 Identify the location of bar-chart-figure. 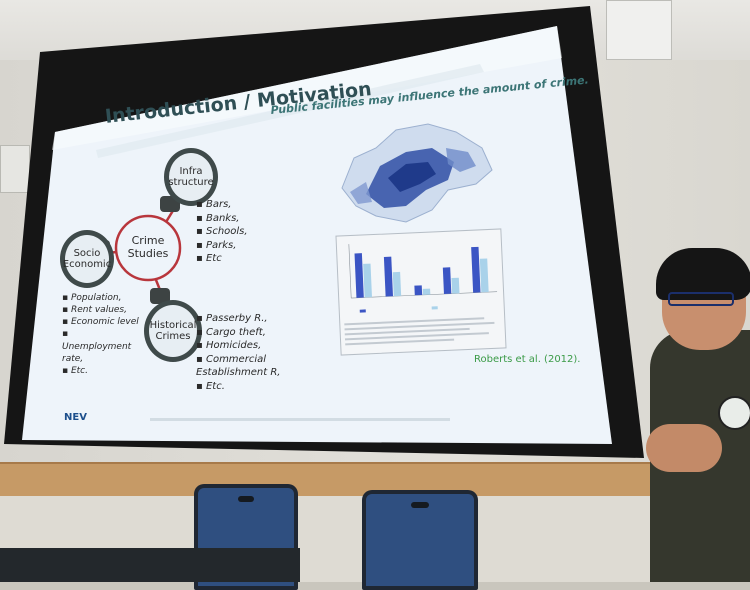
(421, 292).